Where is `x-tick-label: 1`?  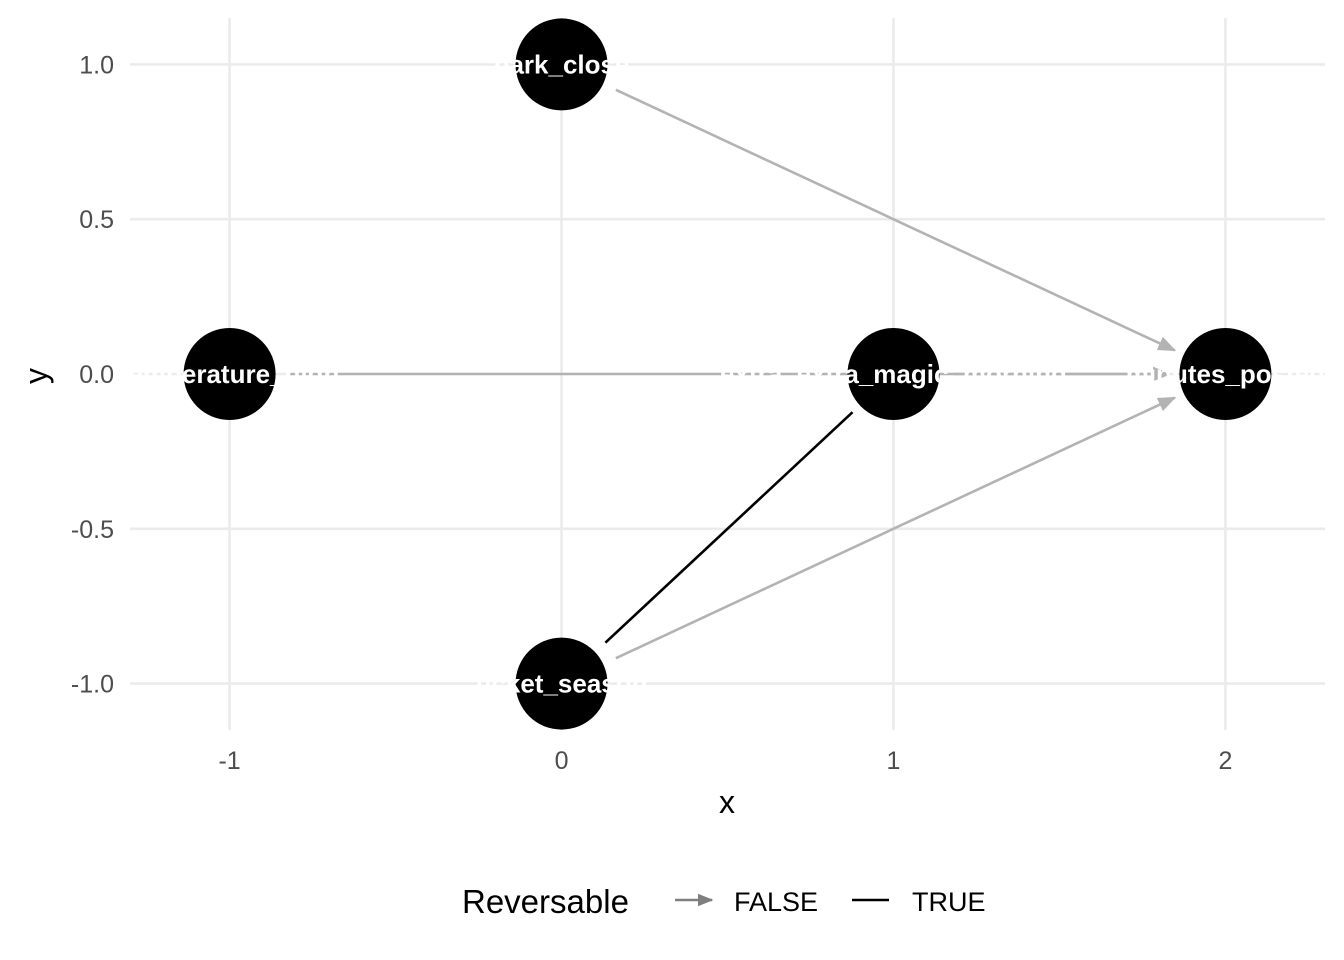 x-tick-label: 1 is located at coordinates (894, 761).